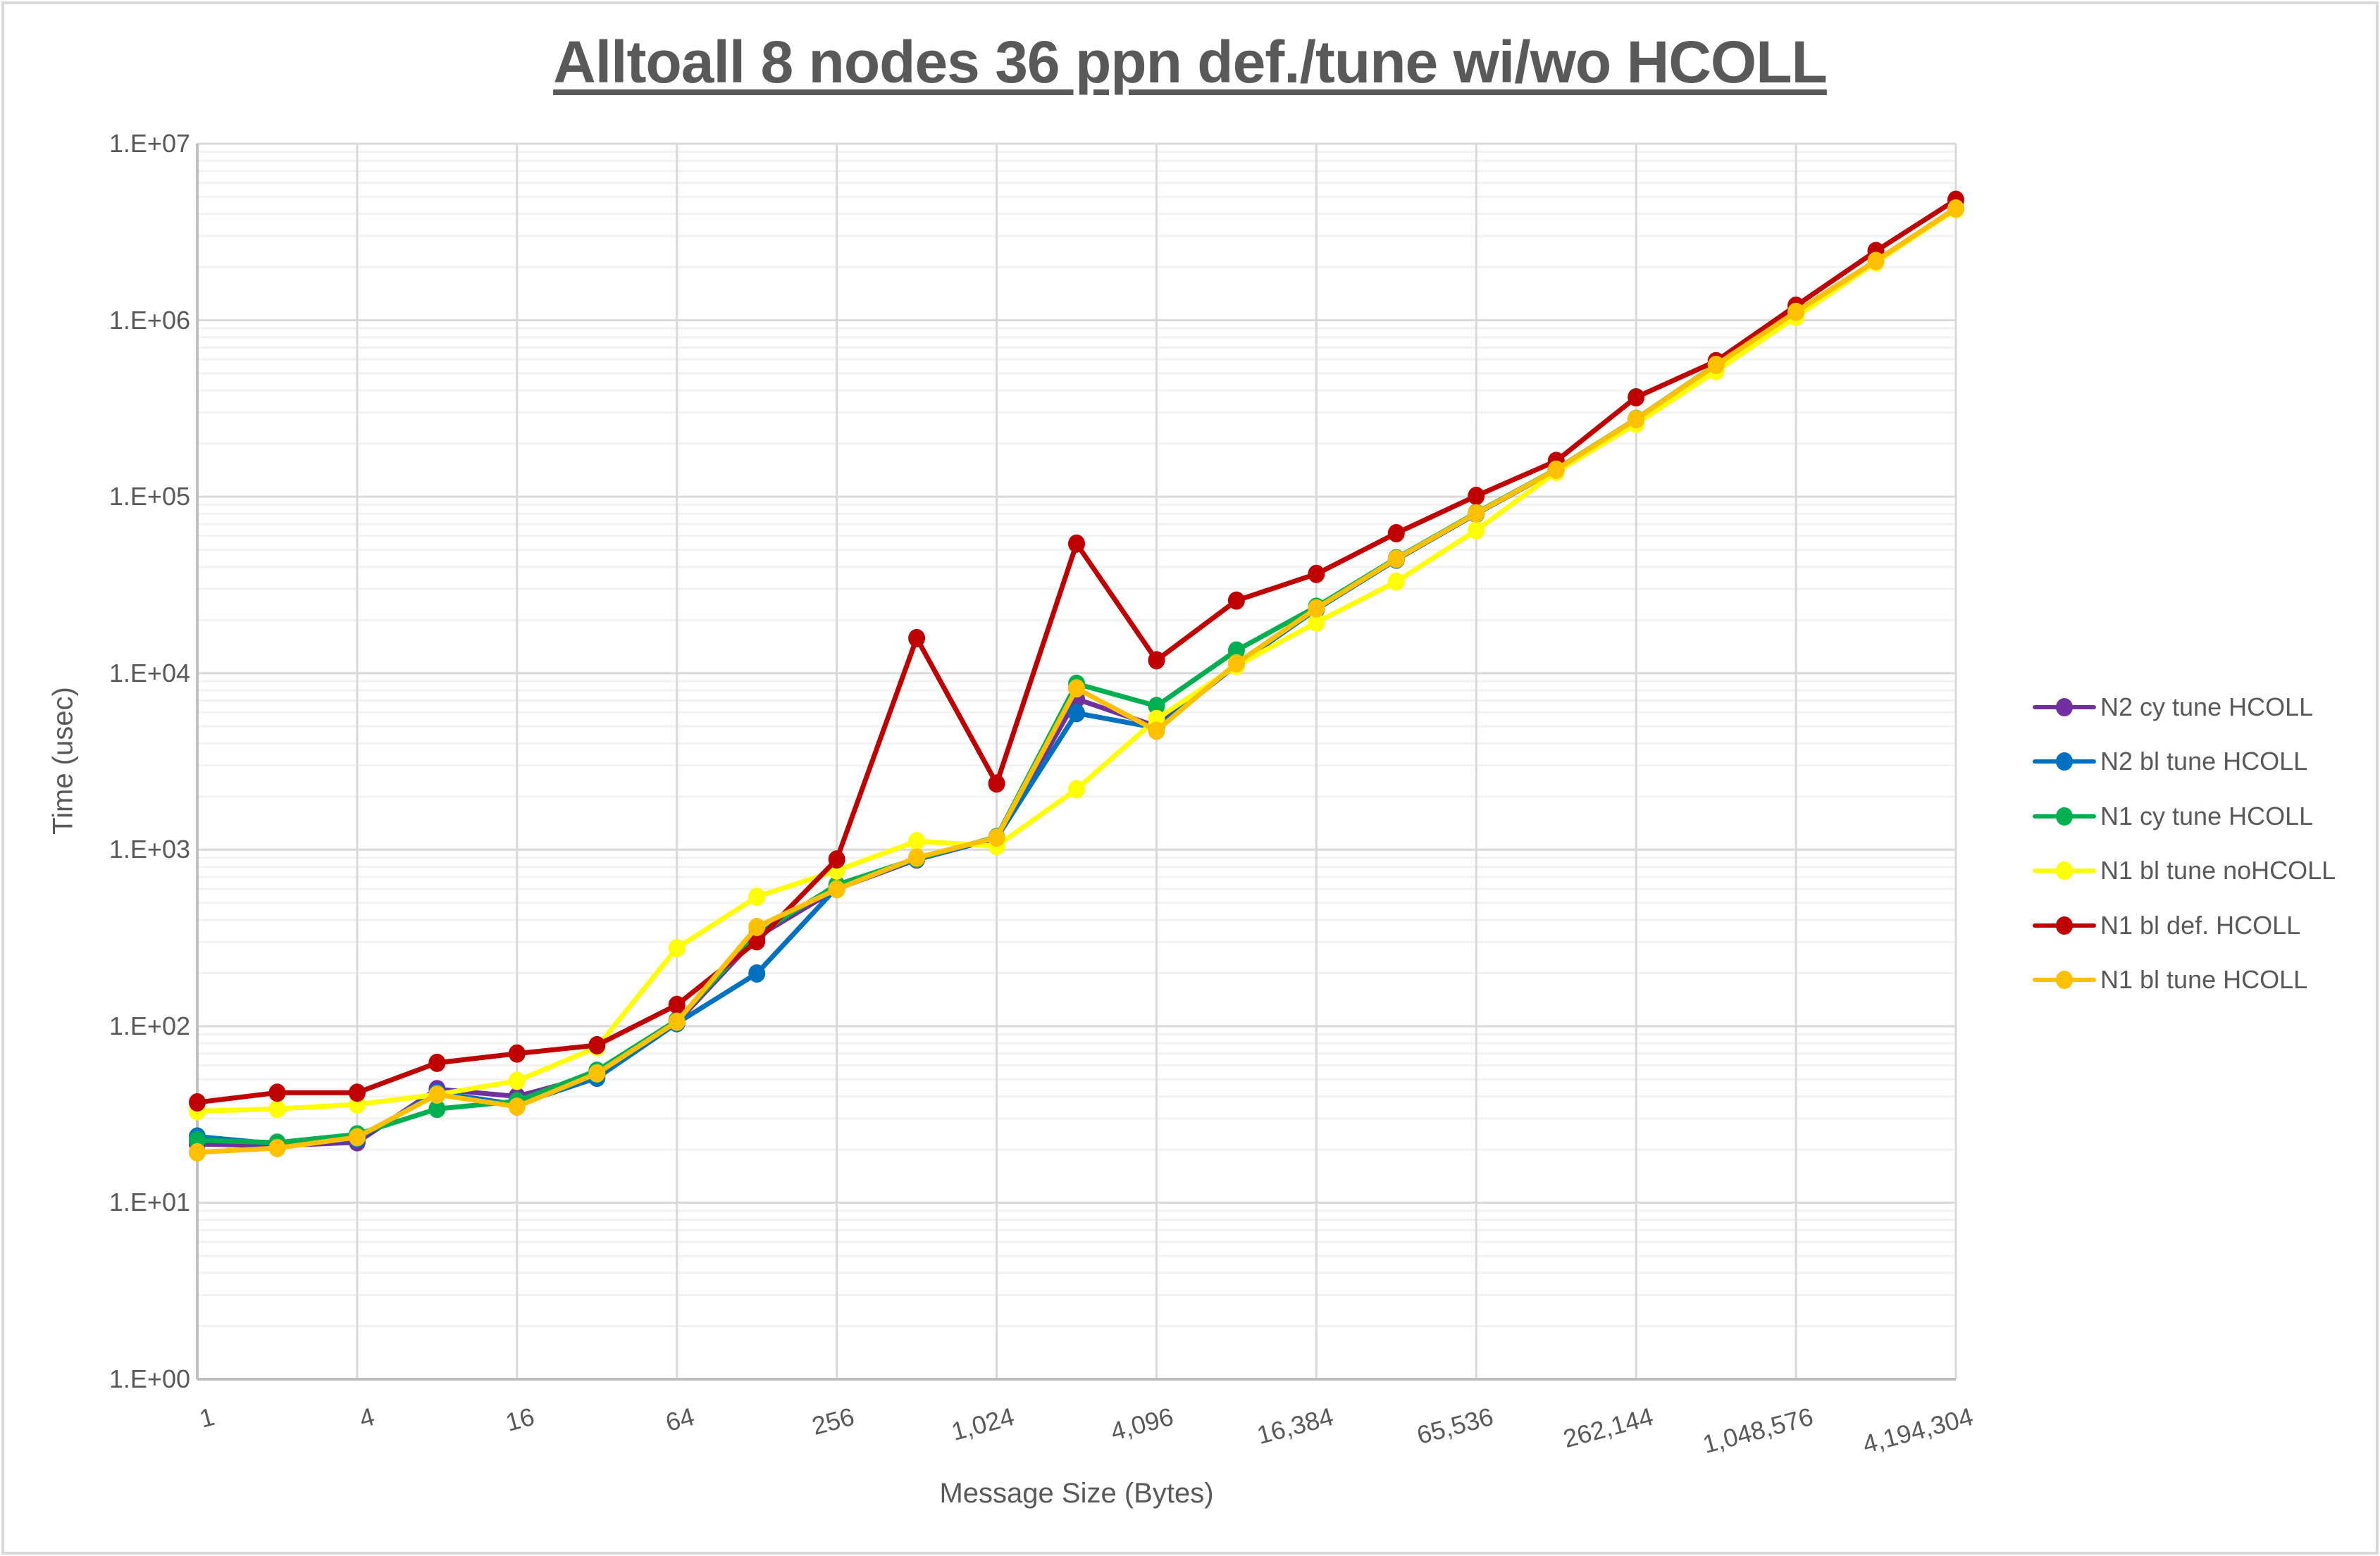 Image resolution: width=2380 pixels, height=1556 pixels. What do you see at coordinates (149, 143) in the screenshot?
I see `y-tick-label: 1.E+07` at bounding box center [149, 143].